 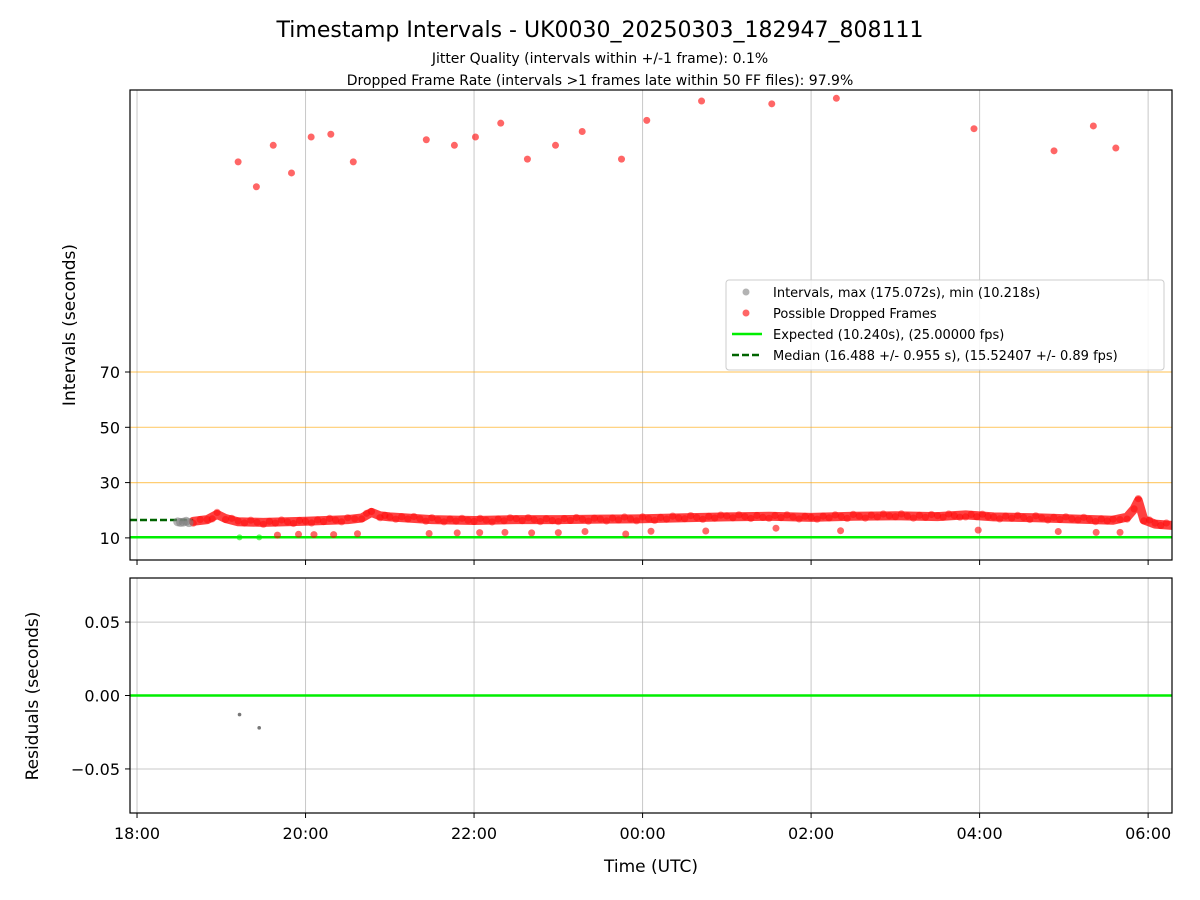 I want to click on x-tick-label: 18:00, so click(x=137, y=833).